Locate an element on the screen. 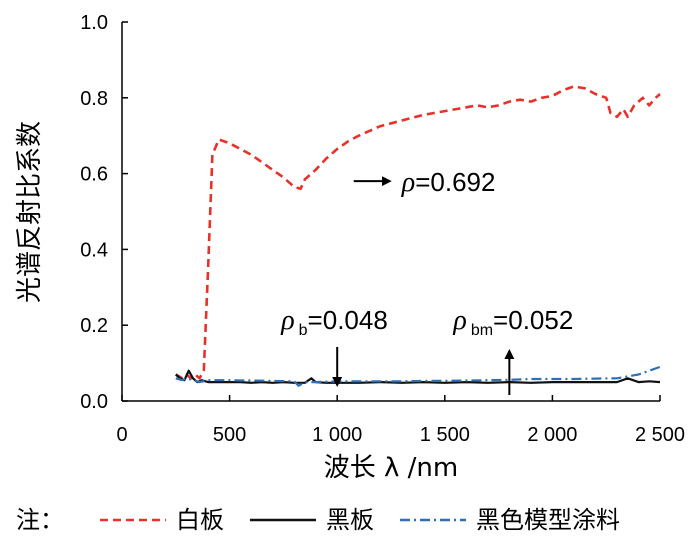 The width and height of the screenshot is (700, 547). x-tick-label: 1 500 is located at coordinates (445, 435).